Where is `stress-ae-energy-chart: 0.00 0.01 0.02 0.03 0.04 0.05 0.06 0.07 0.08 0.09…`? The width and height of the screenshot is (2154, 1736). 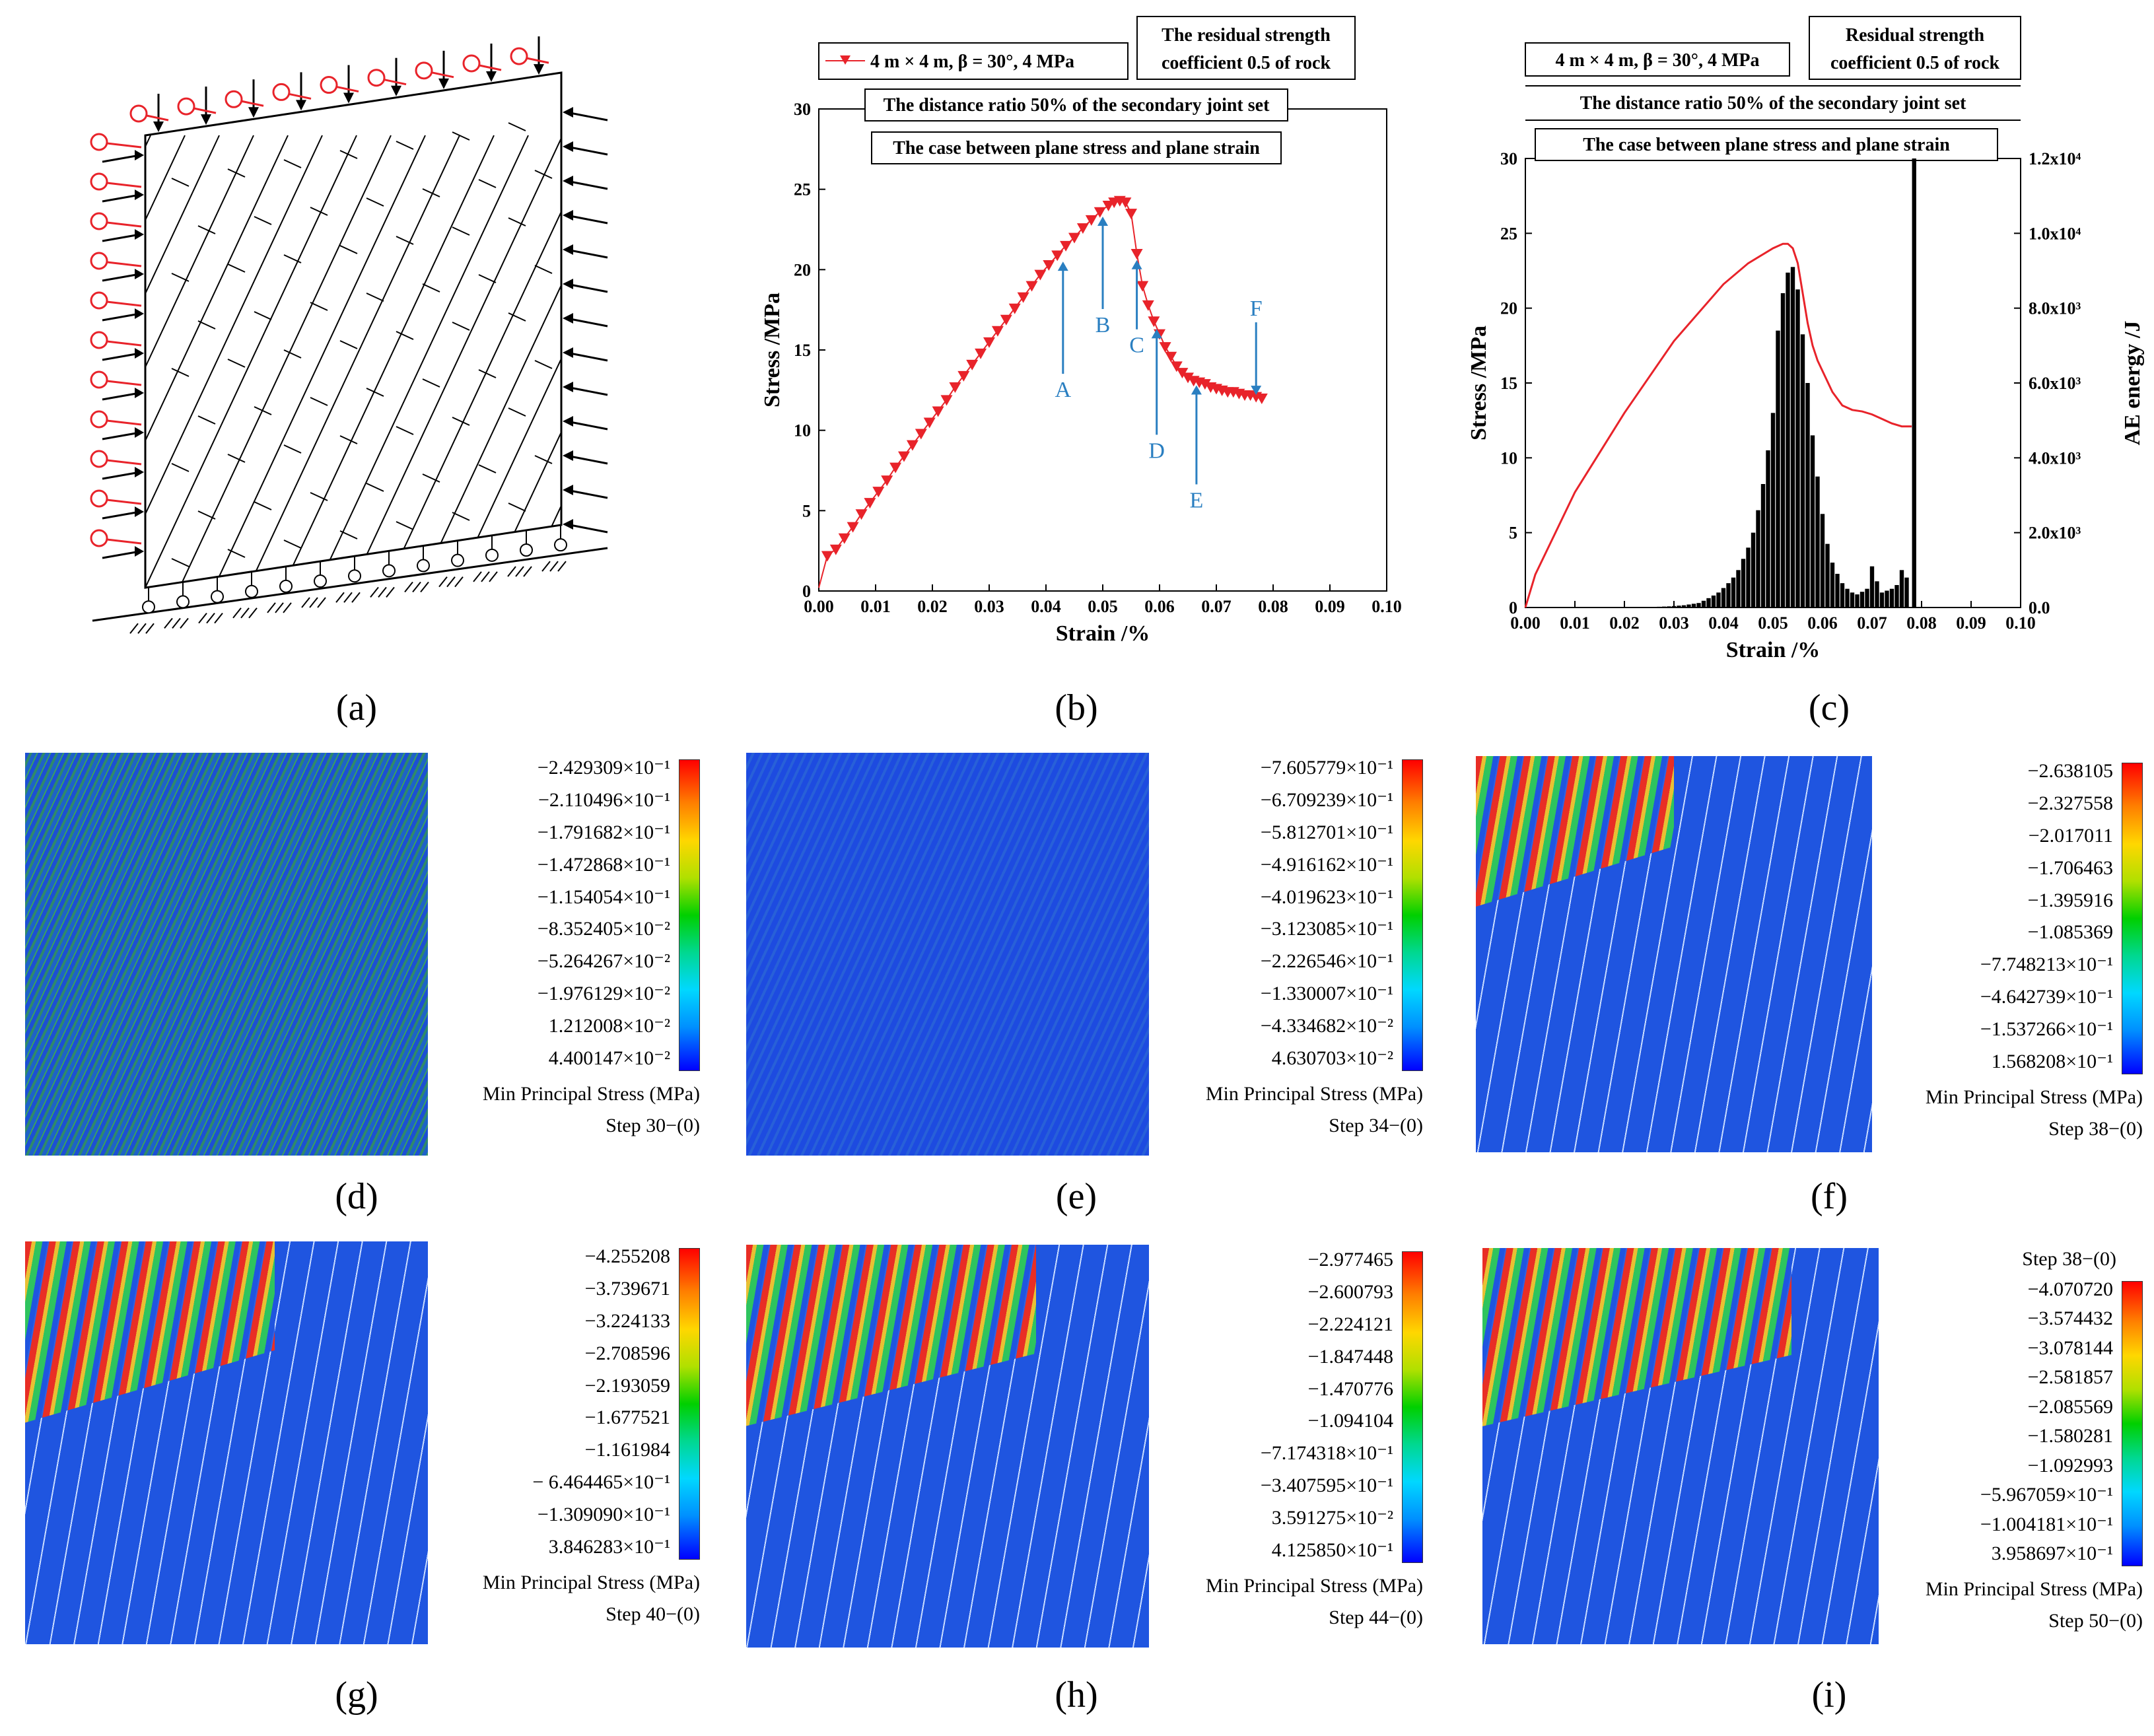 stress-ae-energy-chart: 0.00 0.01 0.02 0.03 0.04 0.05 0.06 0.07 0.08 0.09… is located at coordinates (1806, 339).